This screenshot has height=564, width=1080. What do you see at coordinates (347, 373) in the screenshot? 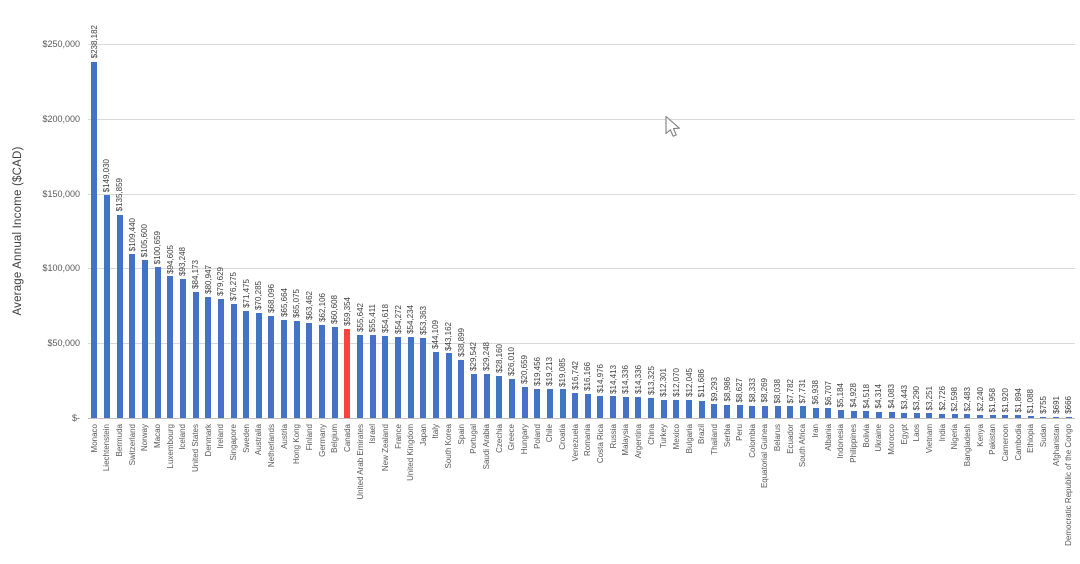
I see `bar-highlighted` at bounding box center [347, 373].